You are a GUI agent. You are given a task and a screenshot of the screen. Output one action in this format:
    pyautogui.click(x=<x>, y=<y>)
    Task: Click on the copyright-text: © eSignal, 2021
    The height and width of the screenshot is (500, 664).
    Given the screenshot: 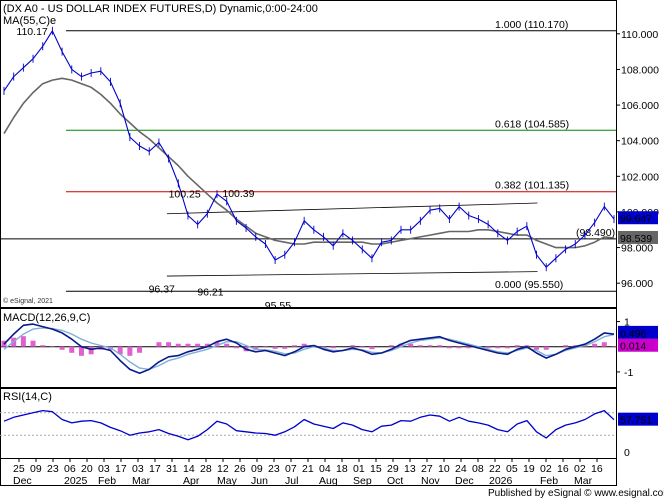 What is the action you would take?
    pyautogui.click(x=28, y=301)
    